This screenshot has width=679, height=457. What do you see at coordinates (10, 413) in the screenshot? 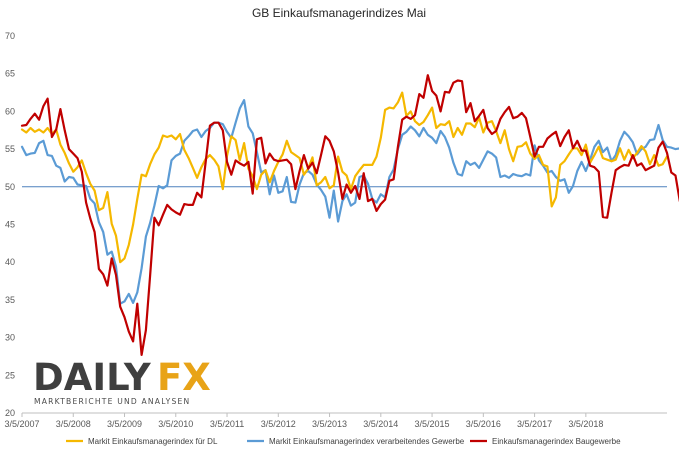
I see `y-tick-label: 20` at bounding box center [10, 413].